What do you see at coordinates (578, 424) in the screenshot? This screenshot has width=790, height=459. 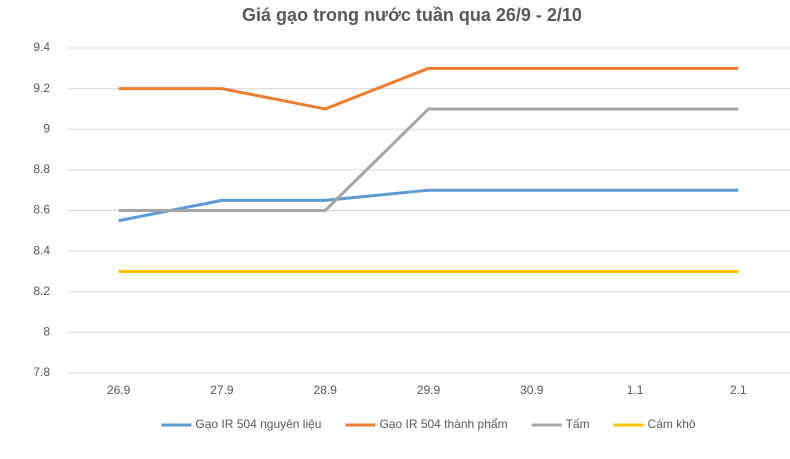 I see `legend-label: Tấm` at bounding box center [578, 424].